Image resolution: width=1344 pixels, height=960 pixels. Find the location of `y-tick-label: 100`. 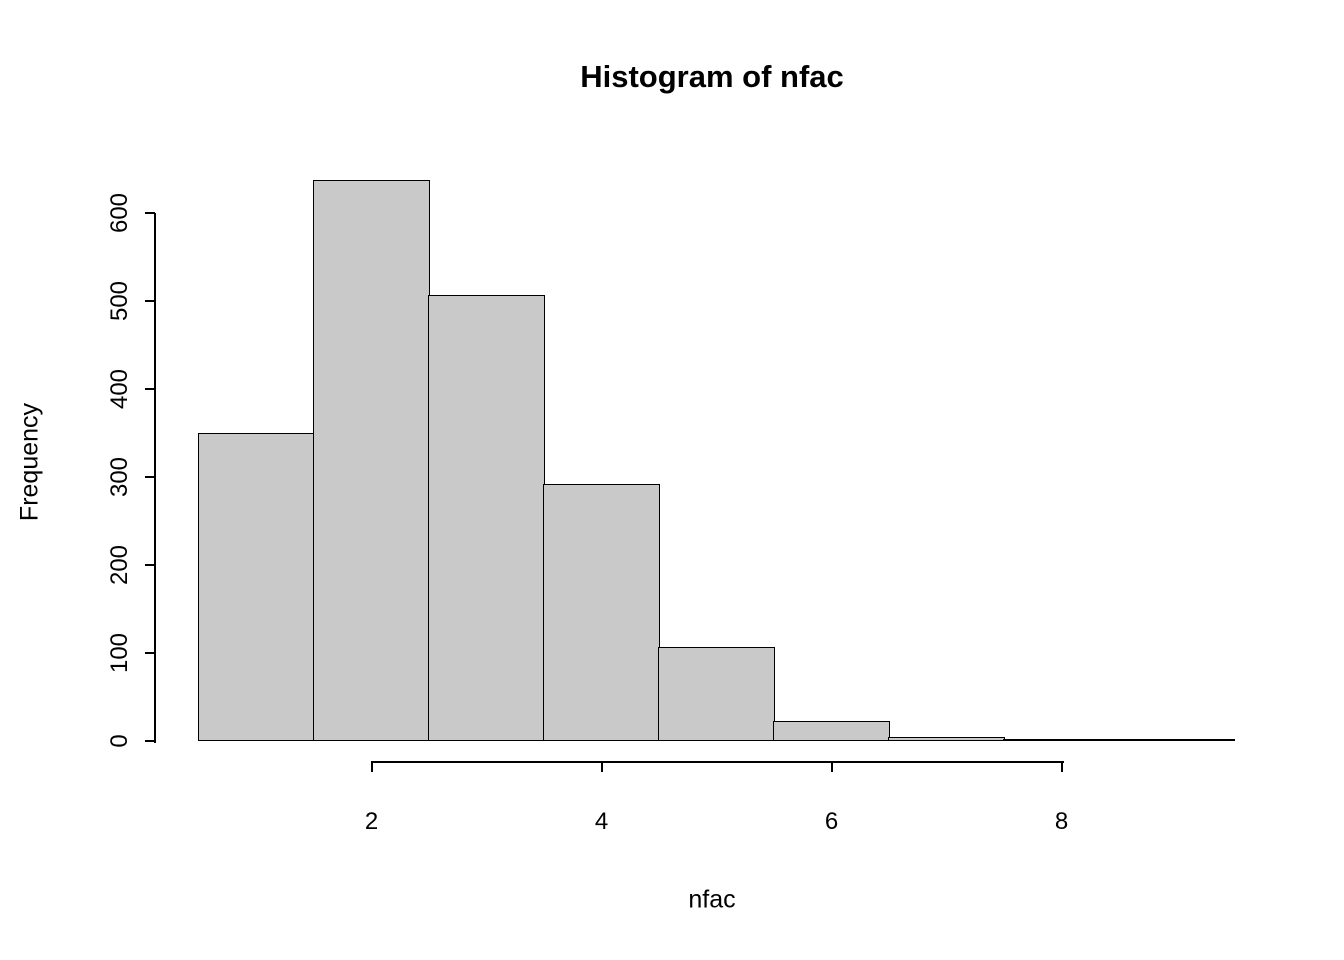

y-tick-label: 100 is located at coordinates (119, 653).